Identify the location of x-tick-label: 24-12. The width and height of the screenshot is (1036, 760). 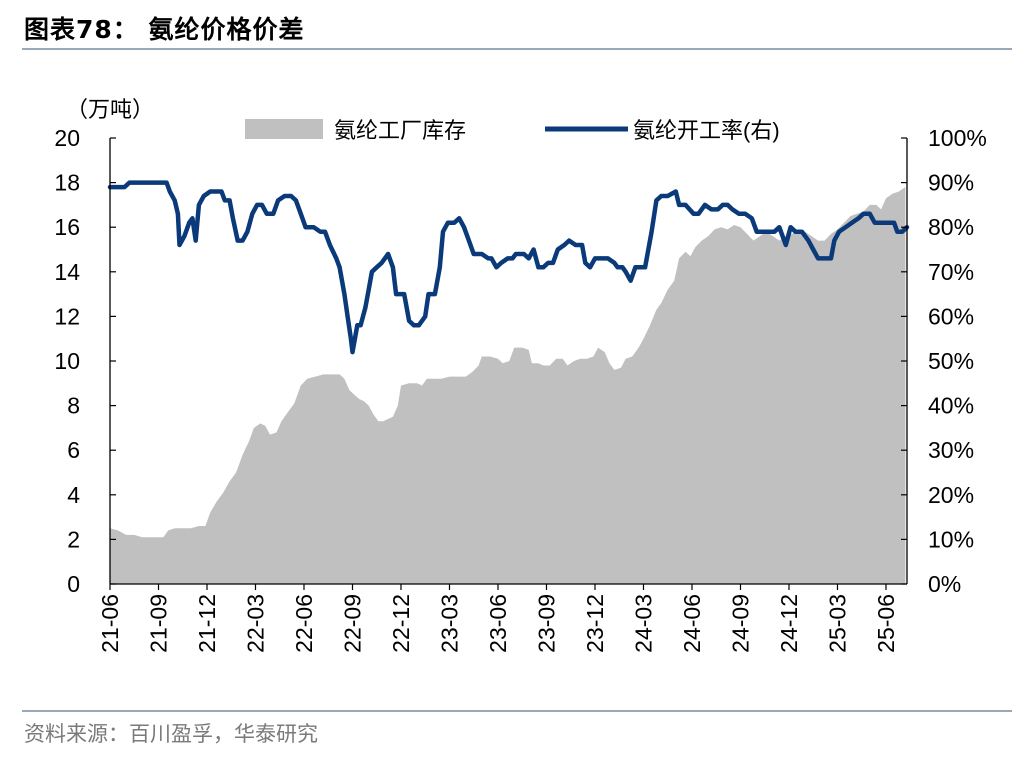
(789, 623).